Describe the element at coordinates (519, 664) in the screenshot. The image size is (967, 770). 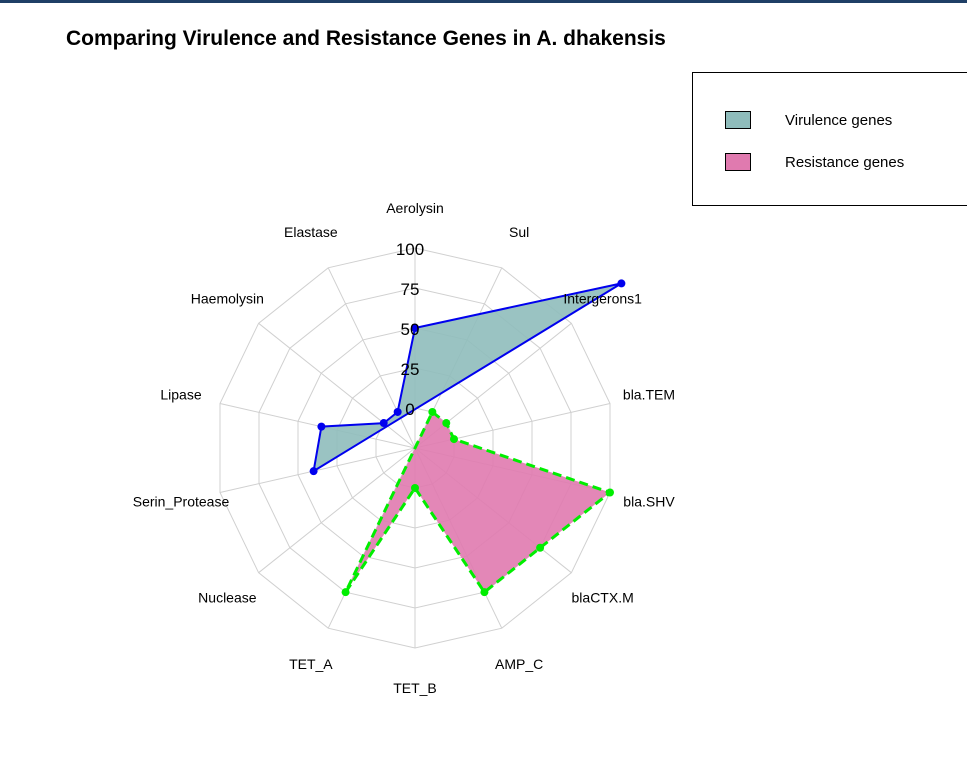
I see `axis-label: AMP_C` at that location.